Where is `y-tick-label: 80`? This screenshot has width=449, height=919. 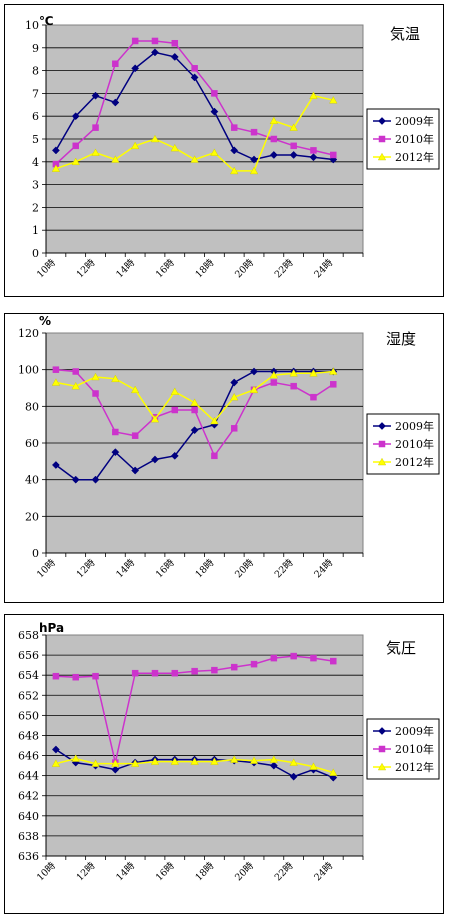 y-tick-label: 80 is located at coordinates (32, 406).